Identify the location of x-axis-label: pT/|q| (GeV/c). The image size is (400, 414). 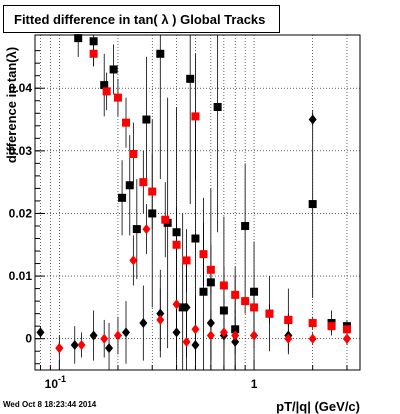
(318, 406).